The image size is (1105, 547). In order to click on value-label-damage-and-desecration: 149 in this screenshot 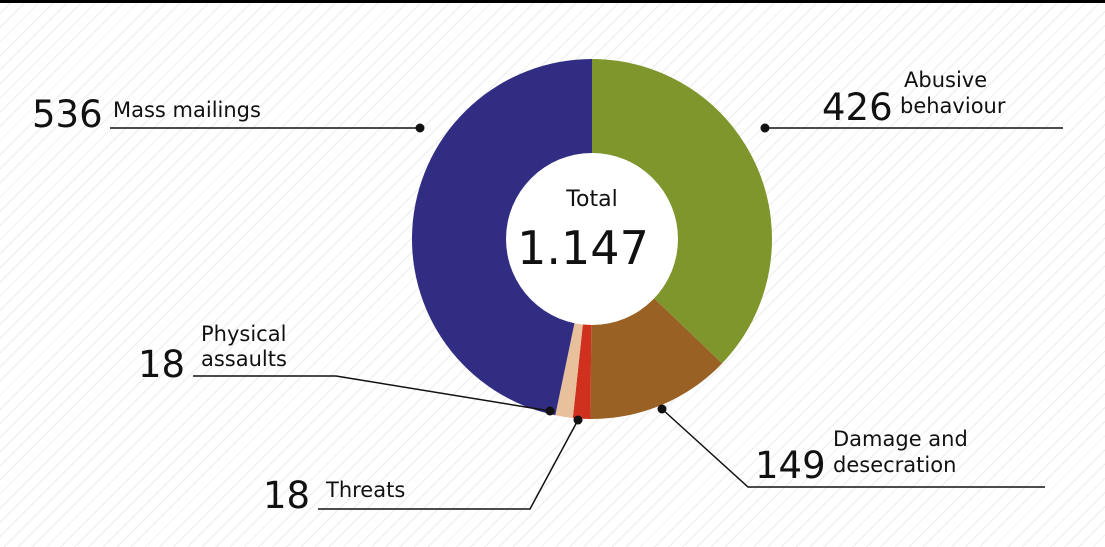, I will do `click(790, 465)`.